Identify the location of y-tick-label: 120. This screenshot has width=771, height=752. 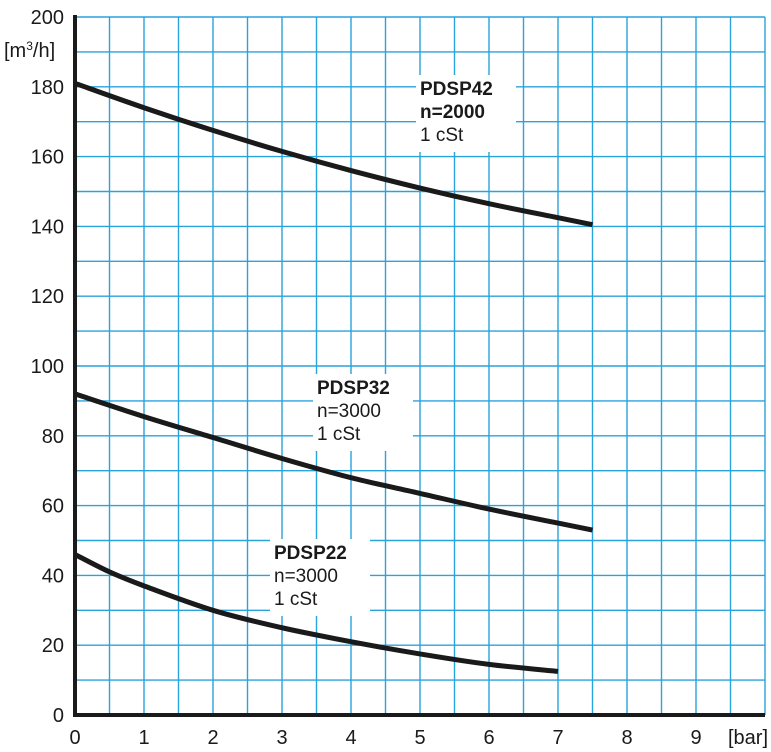
(47, 297).